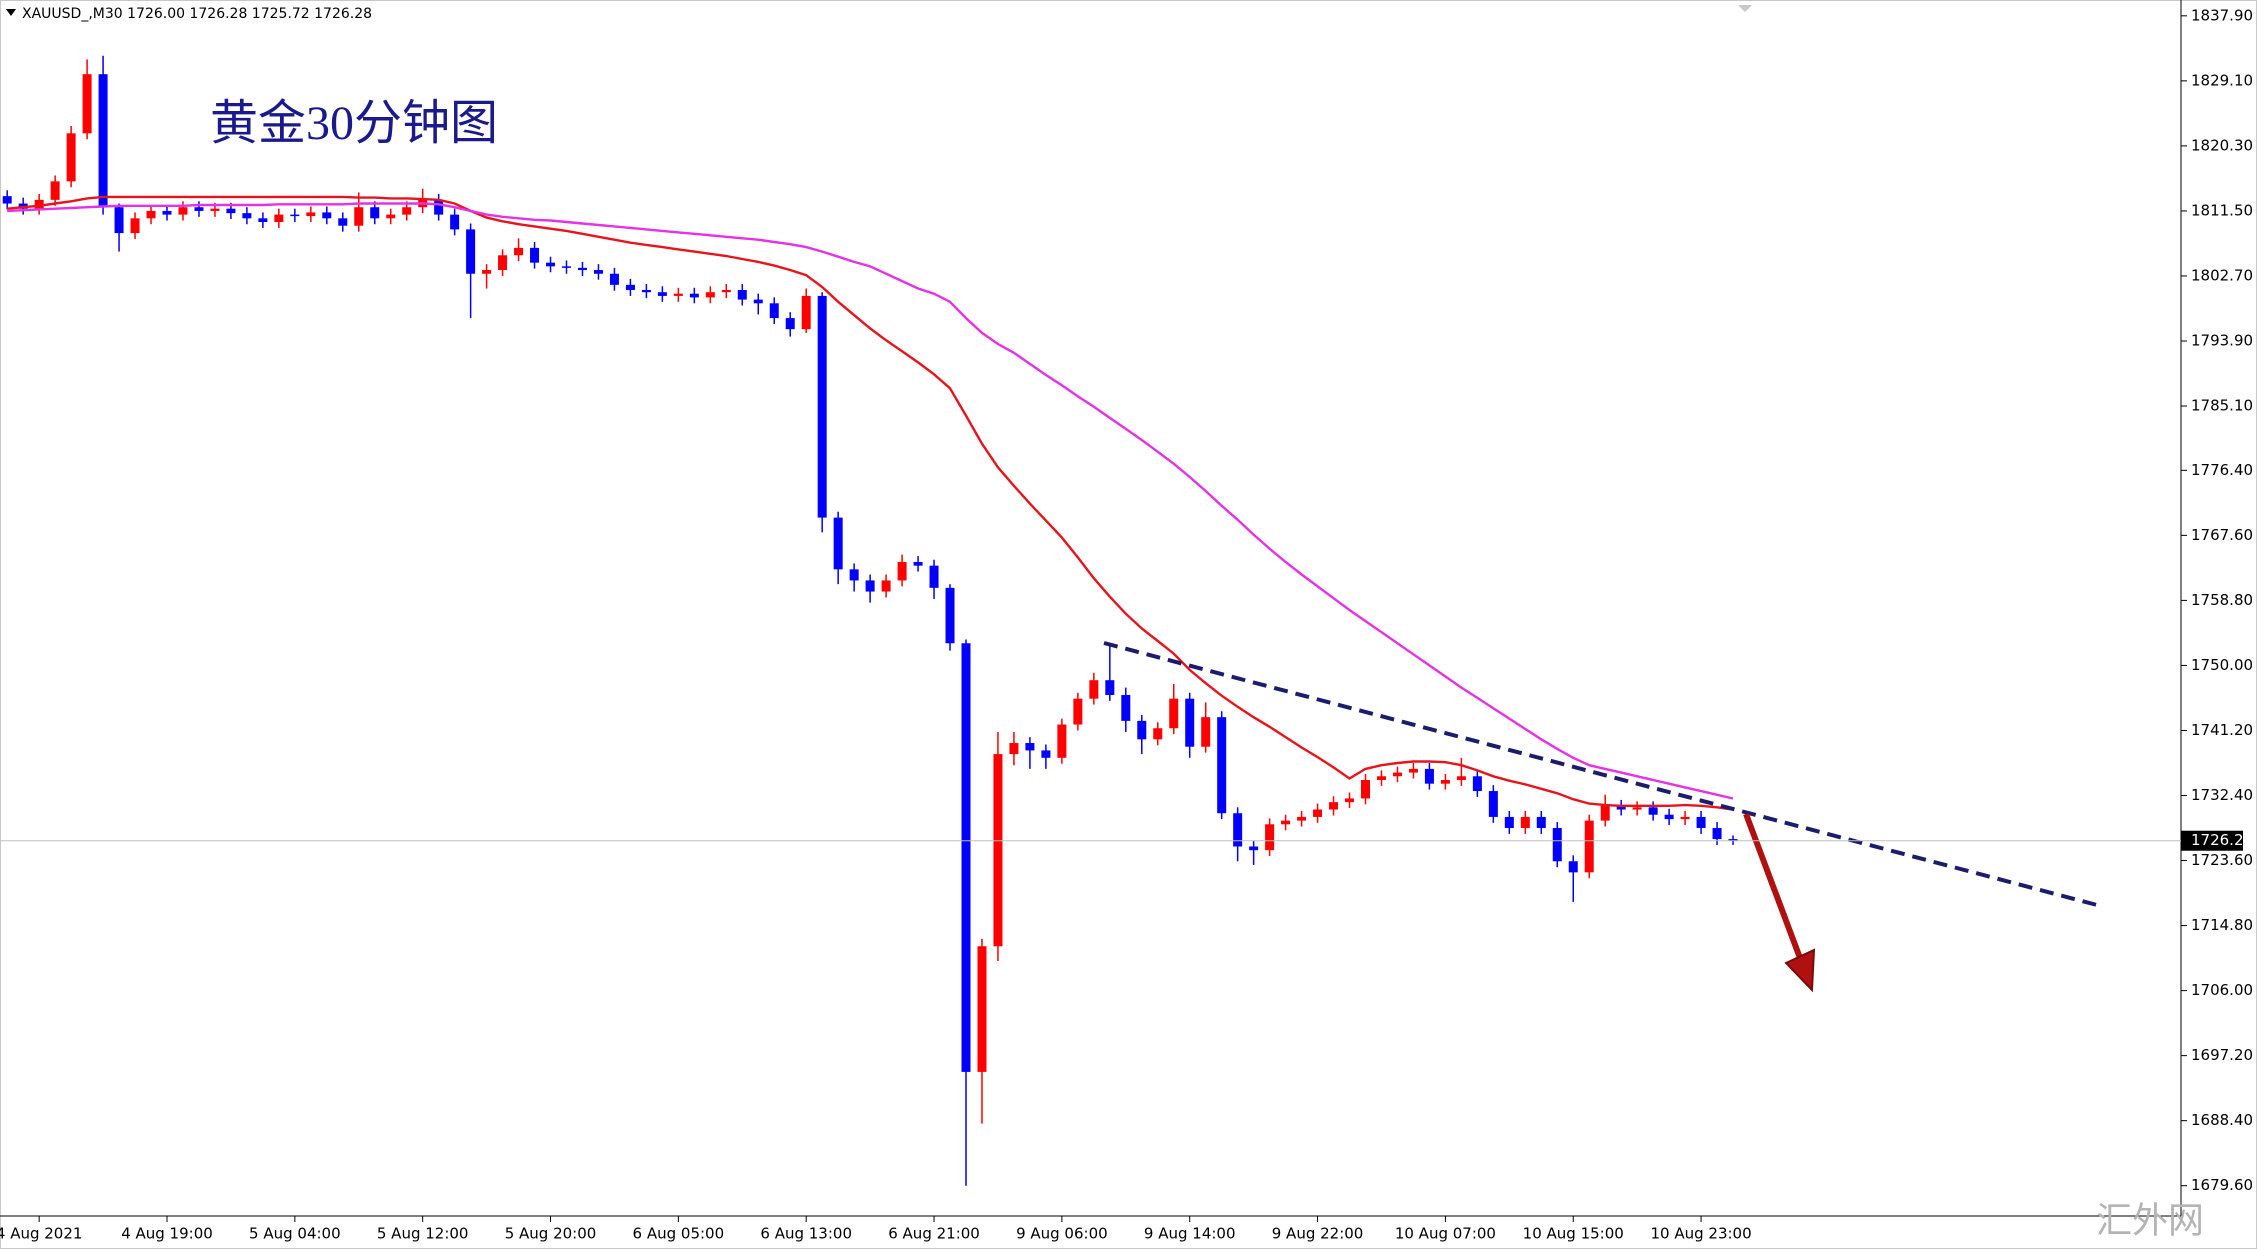  What do you see at coordinates (934, 1234) in the screenshot?
I see `x-tick-label: 6 Aug 21:00` at bounding box center [934, 1234].